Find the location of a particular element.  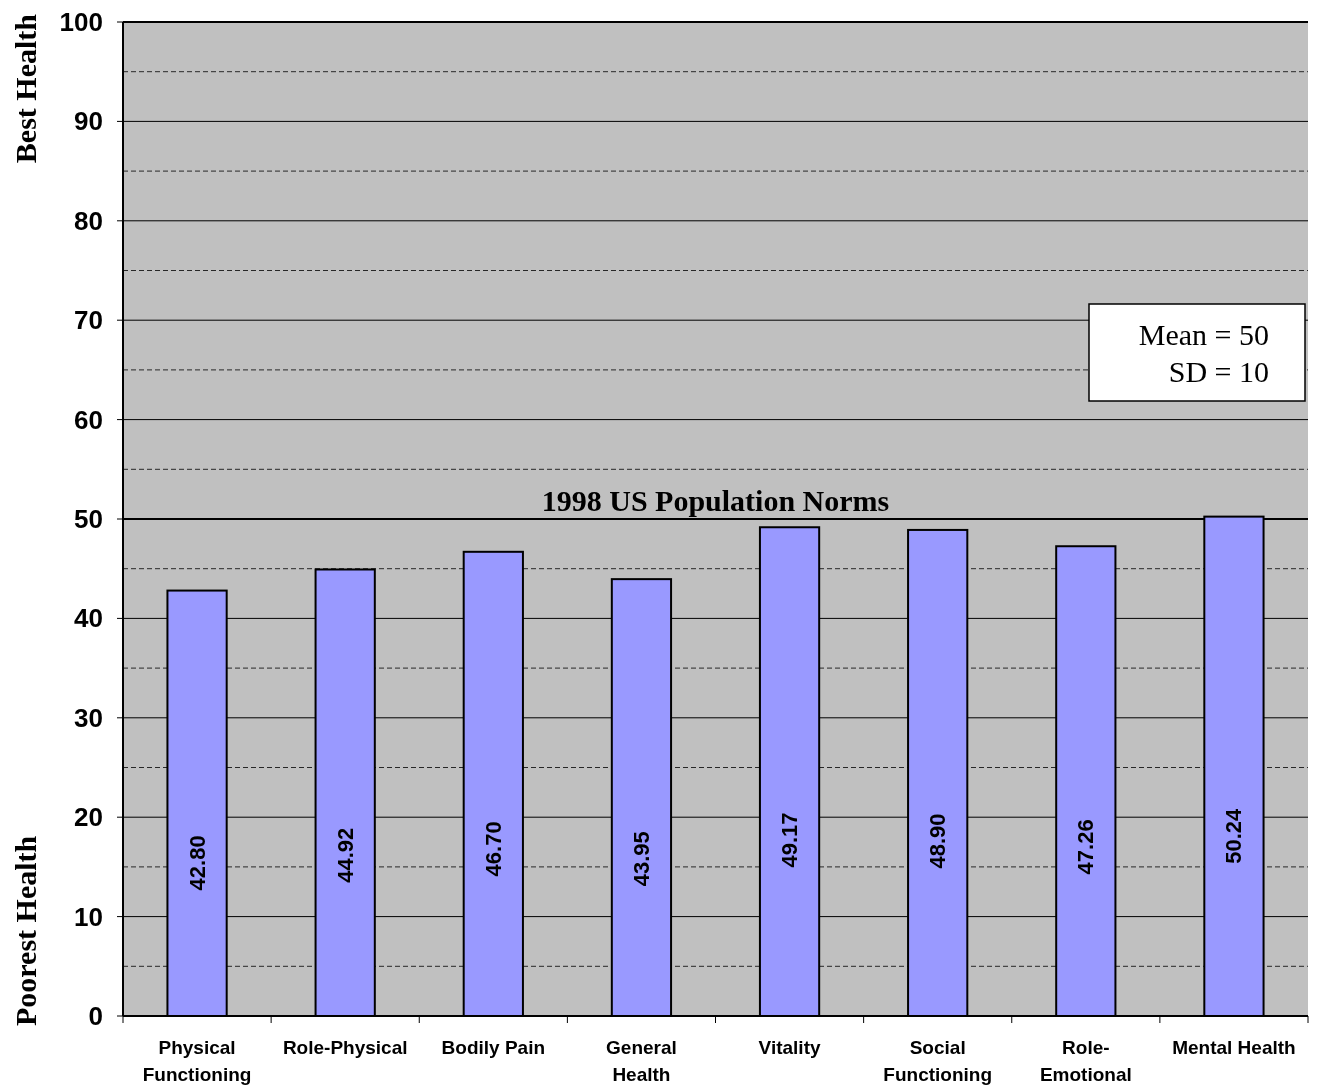

data-label: 48.90 is located at coordinates (938, 841).